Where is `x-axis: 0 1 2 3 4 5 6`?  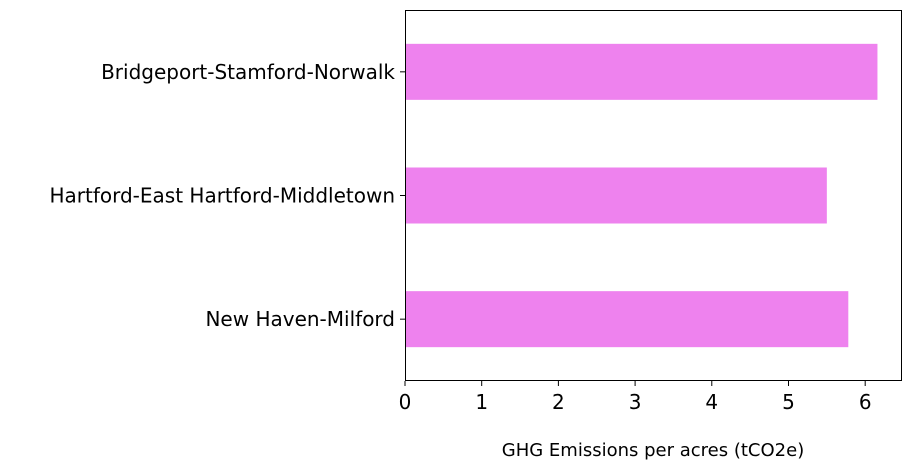 x-axis: 0 1 2 3 4 5 6 is located at coordinates (635, 397).